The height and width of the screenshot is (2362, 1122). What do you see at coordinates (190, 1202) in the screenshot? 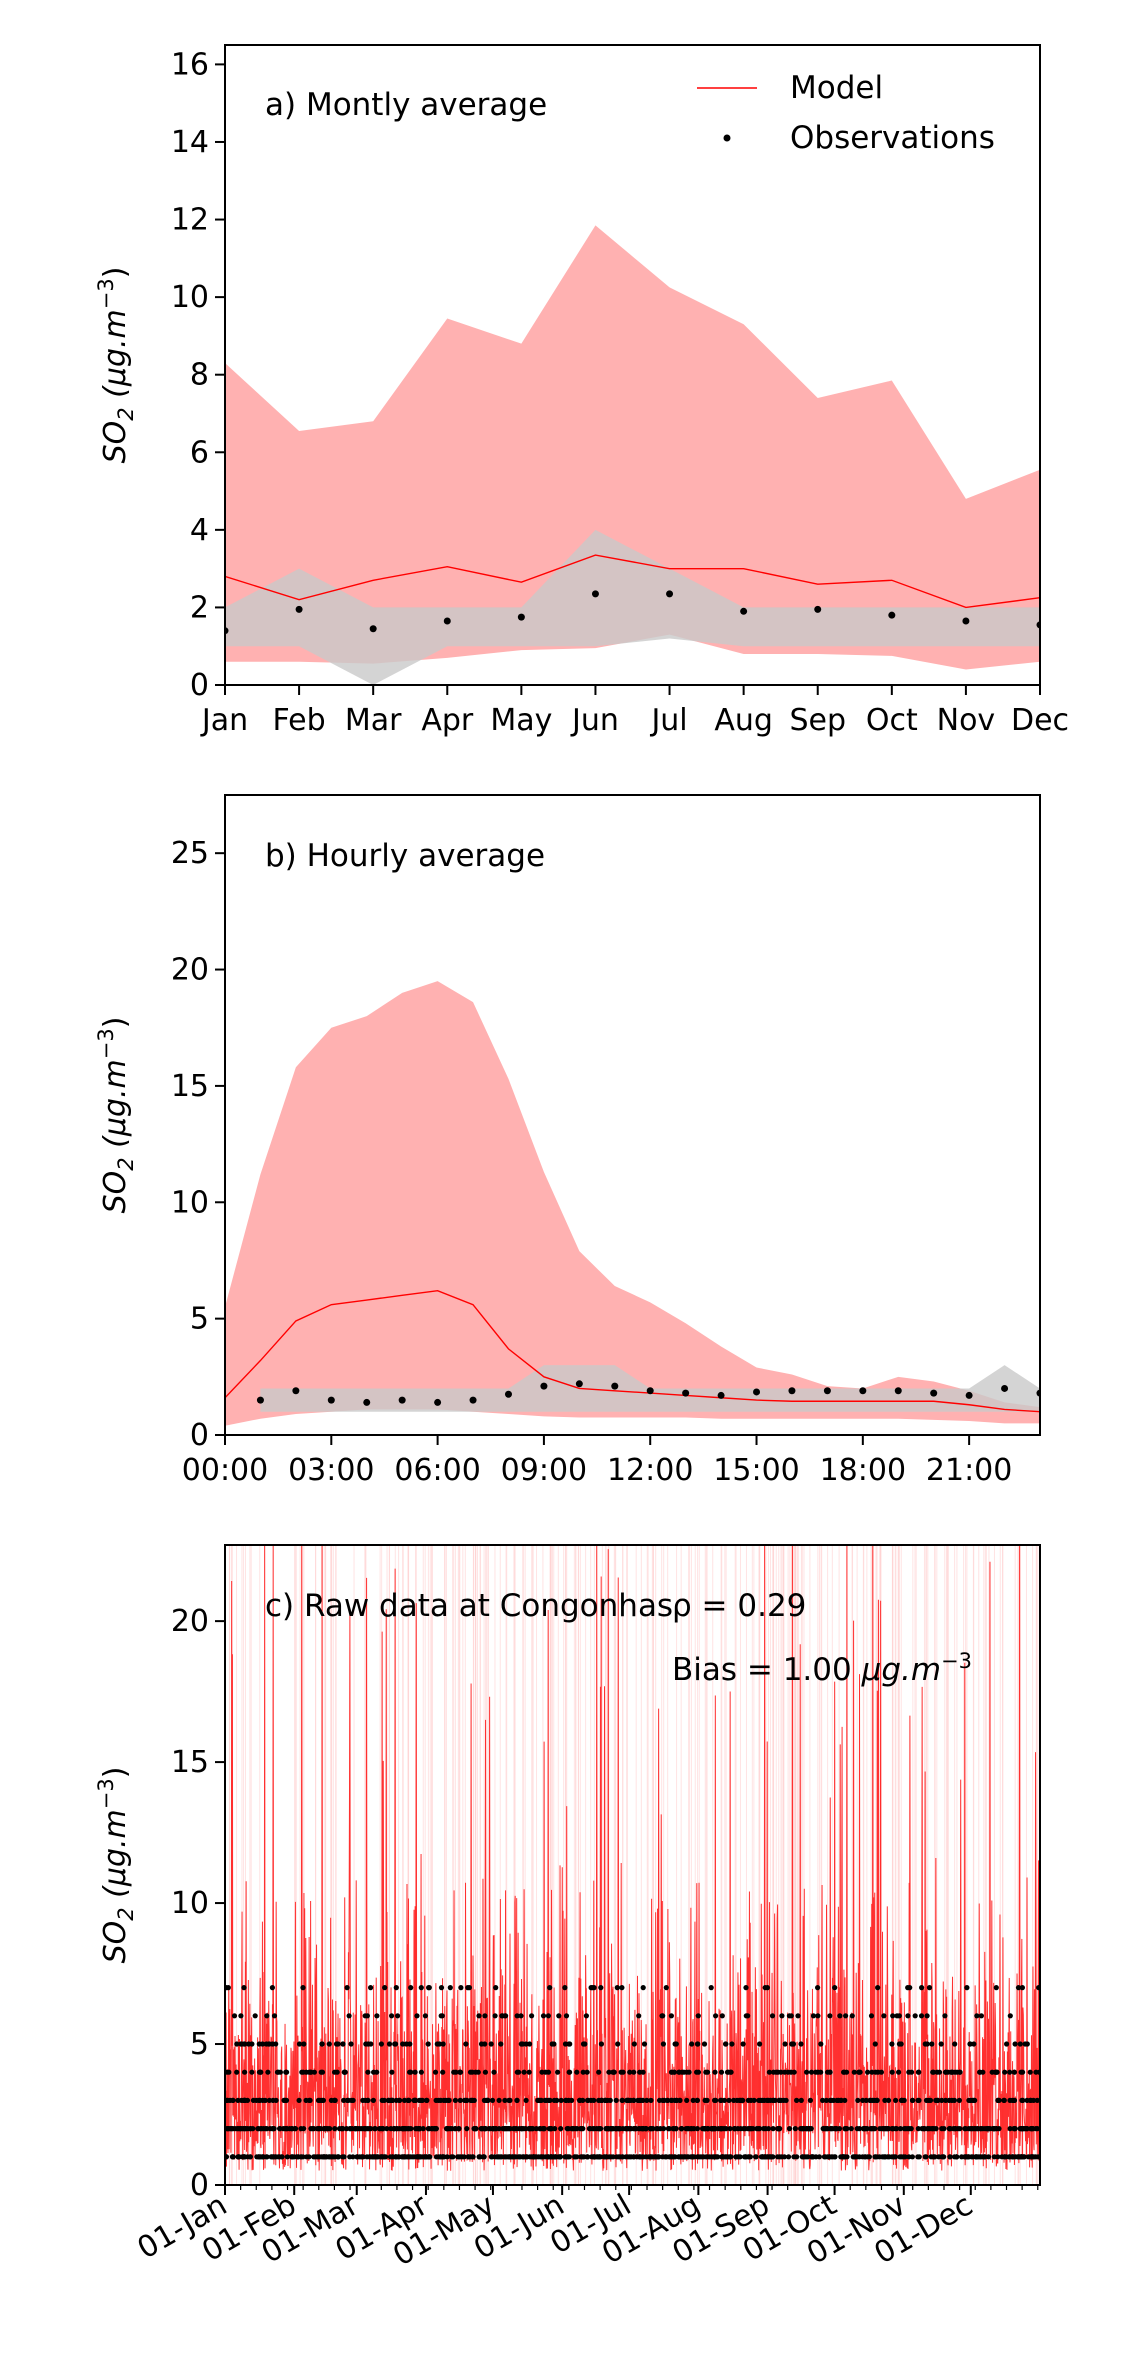
I see `panel-b-ytick-label: 10` at bounding box center [190, 1202].